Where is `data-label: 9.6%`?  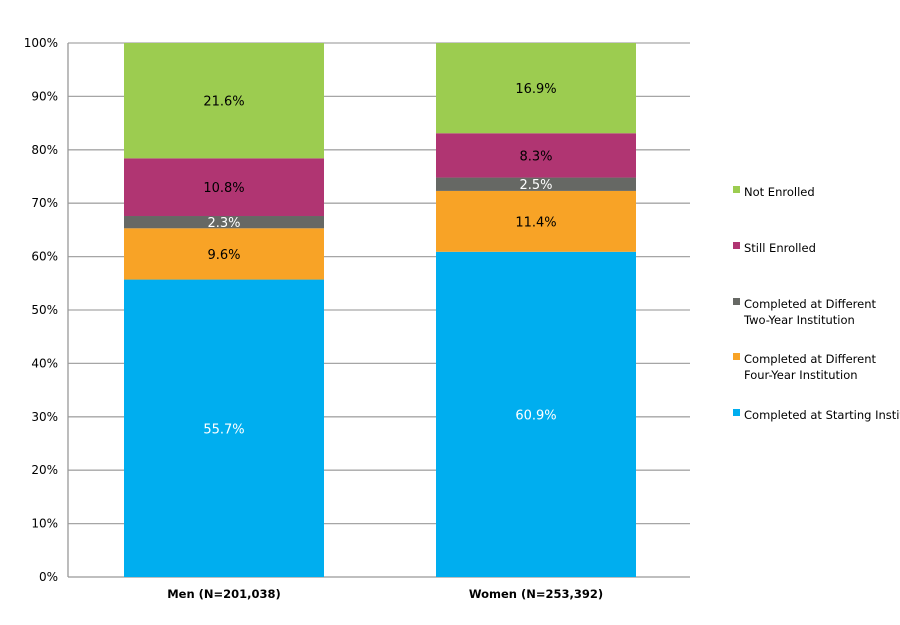 data-label: 9.6% is located at coordinates (223, 255).